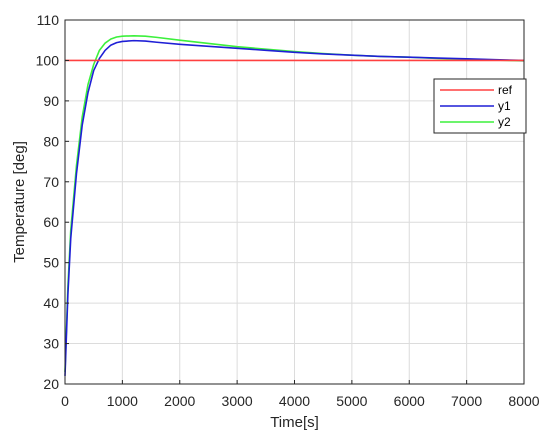 Image resolution: width=550 pixels, height=439 pixels. Describe the element at coordinates (294, 401) in the screenshot. I see `x-tick-label: 4000` at that location.